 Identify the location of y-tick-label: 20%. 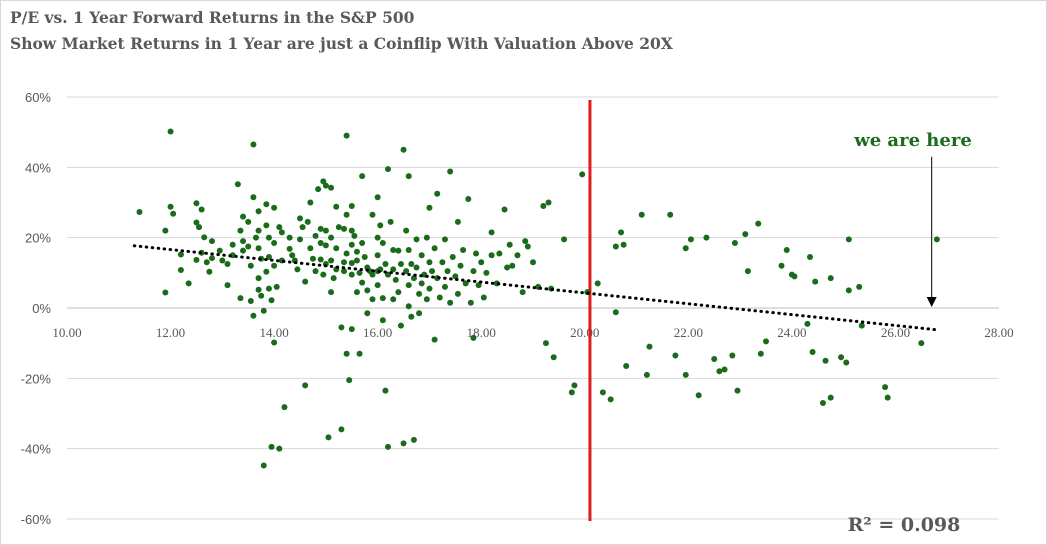
(38, 238).